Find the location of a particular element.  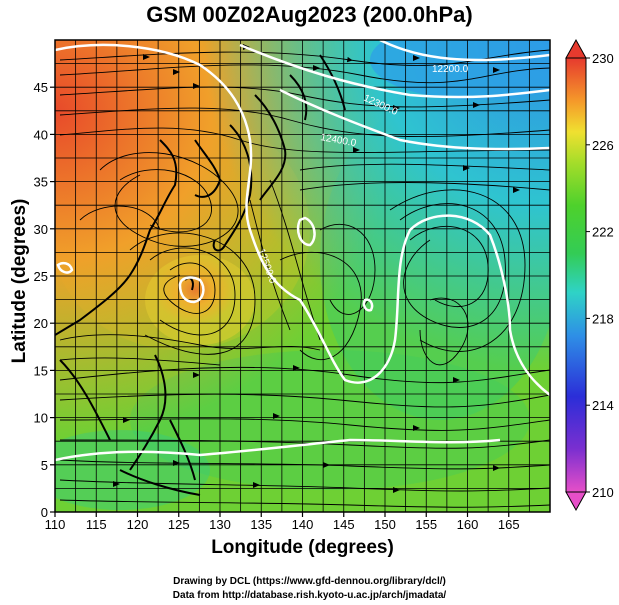

colorbar-tick-label: 210 is located at coordinates (603, 492).